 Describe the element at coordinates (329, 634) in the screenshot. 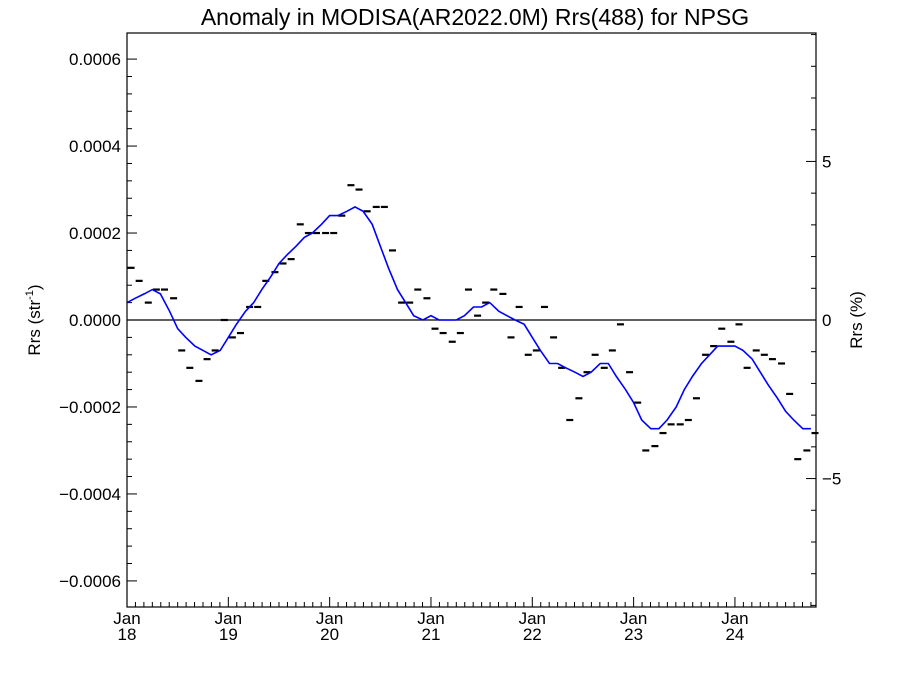

I see `x-tick-year-label: 20` at that location.